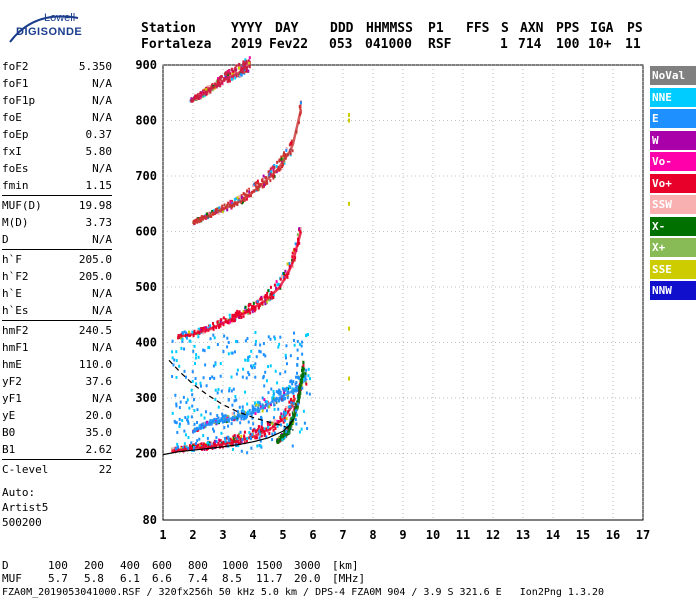 The image size is (700, 600). I want to click on legend-item-nne: NNE, so click(673, 97).